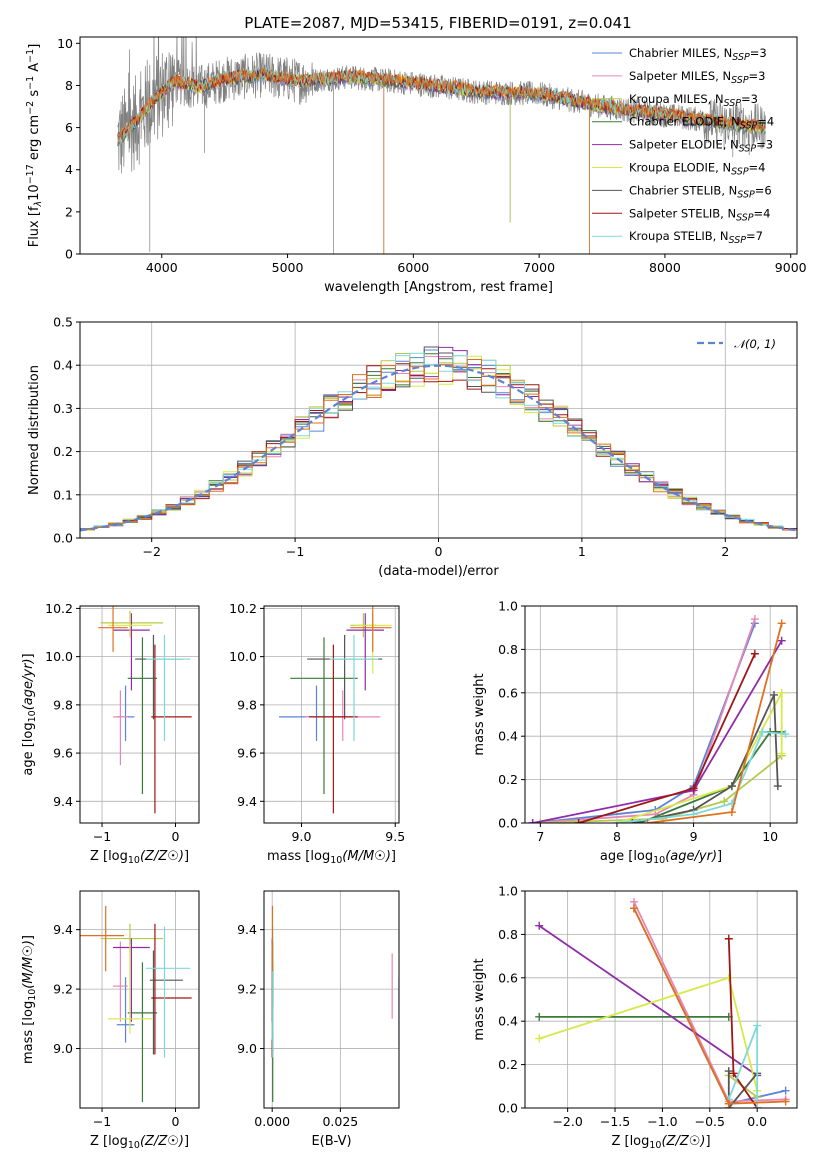 The width and height of the screenshot is (819, 1170). Describe the element at coordinates (302, 836) in the screenshot. I see `x-tick-label: 9.0` at that location.